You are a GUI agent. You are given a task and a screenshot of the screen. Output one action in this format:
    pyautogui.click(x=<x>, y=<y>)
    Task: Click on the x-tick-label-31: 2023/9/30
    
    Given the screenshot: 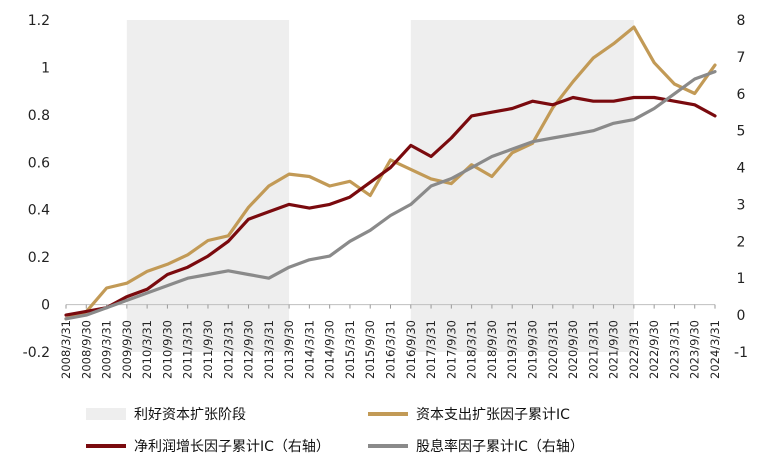 What is the action you would take?
    pyautogui.click(x=695, y=349)
    